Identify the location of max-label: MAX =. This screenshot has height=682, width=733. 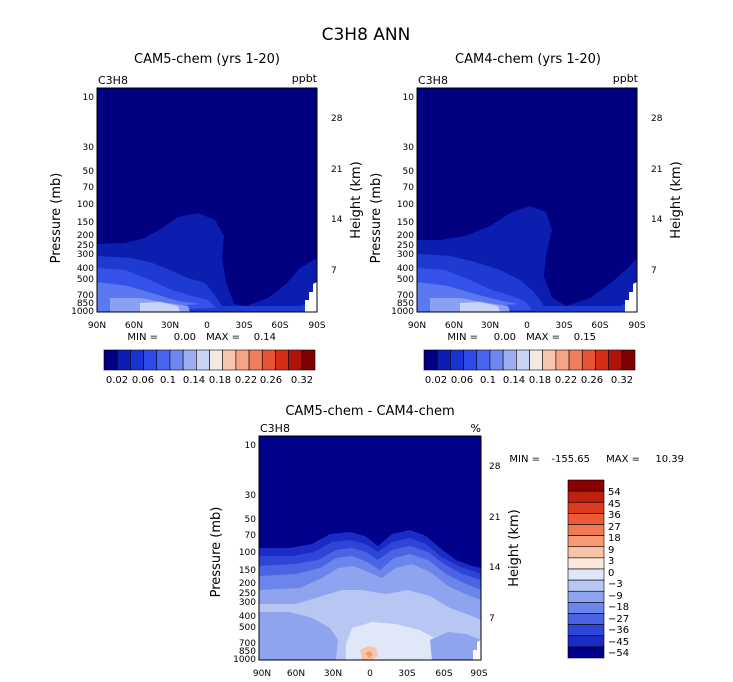
(623, 459).